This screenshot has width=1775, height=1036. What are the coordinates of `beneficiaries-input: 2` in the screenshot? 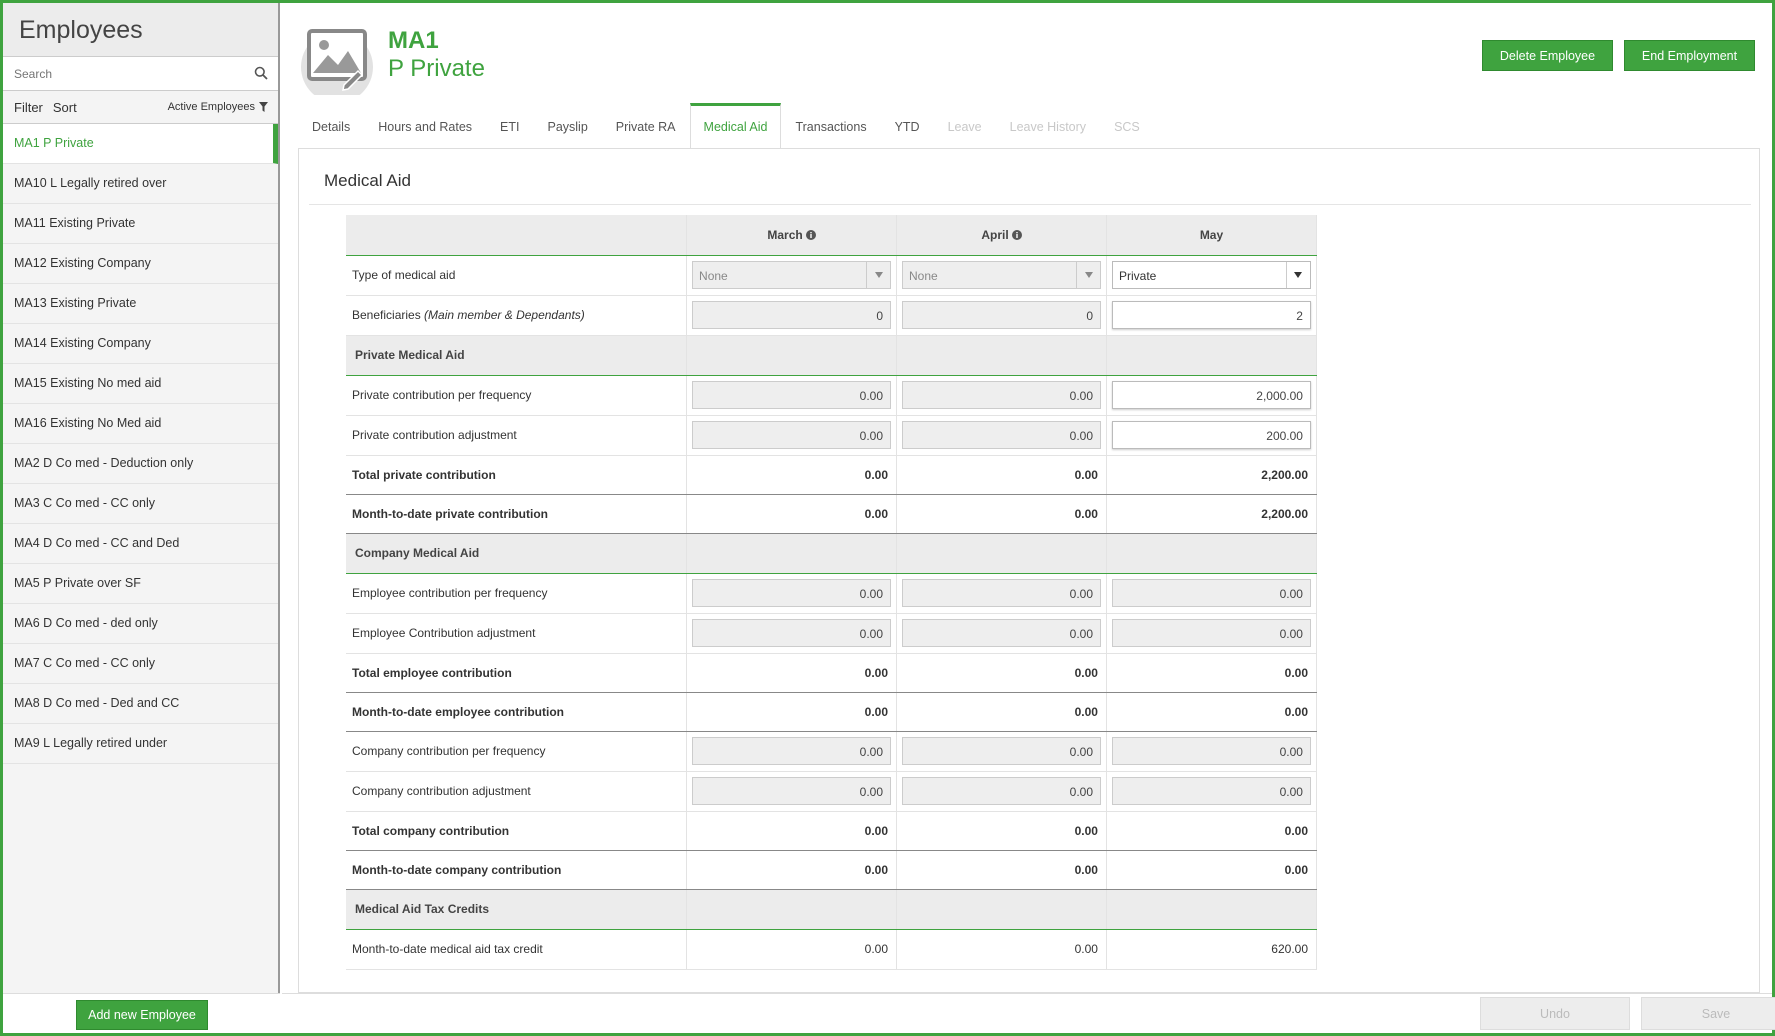 It's located at (1211, 315).